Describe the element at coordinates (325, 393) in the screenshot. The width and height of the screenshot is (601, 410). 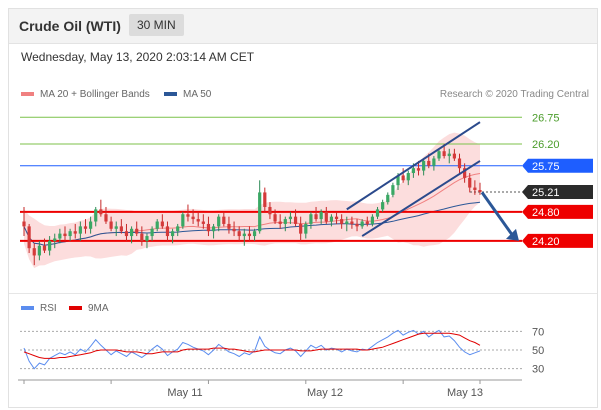
I see `x-axis-label: May 12` at that location.